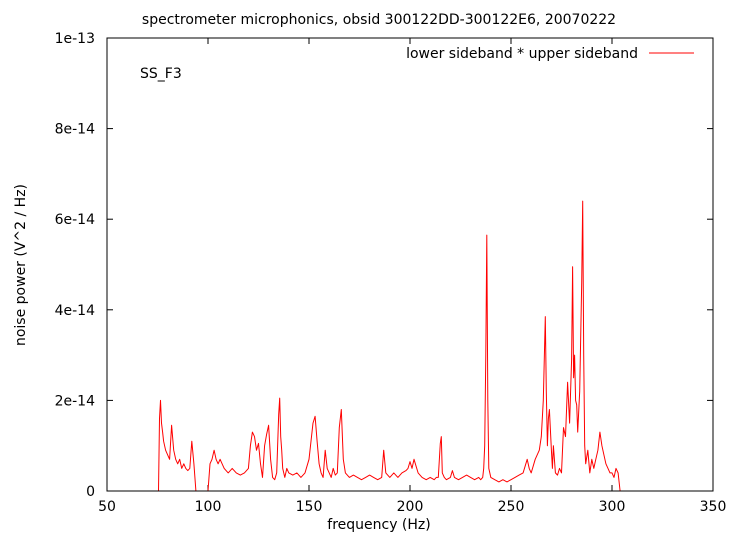 The height and width of the screenshot is (540, 740). Describe the element at coordinates (75, 220) in the screenshot. I see `y-tick-label: 6e-14` at that location.